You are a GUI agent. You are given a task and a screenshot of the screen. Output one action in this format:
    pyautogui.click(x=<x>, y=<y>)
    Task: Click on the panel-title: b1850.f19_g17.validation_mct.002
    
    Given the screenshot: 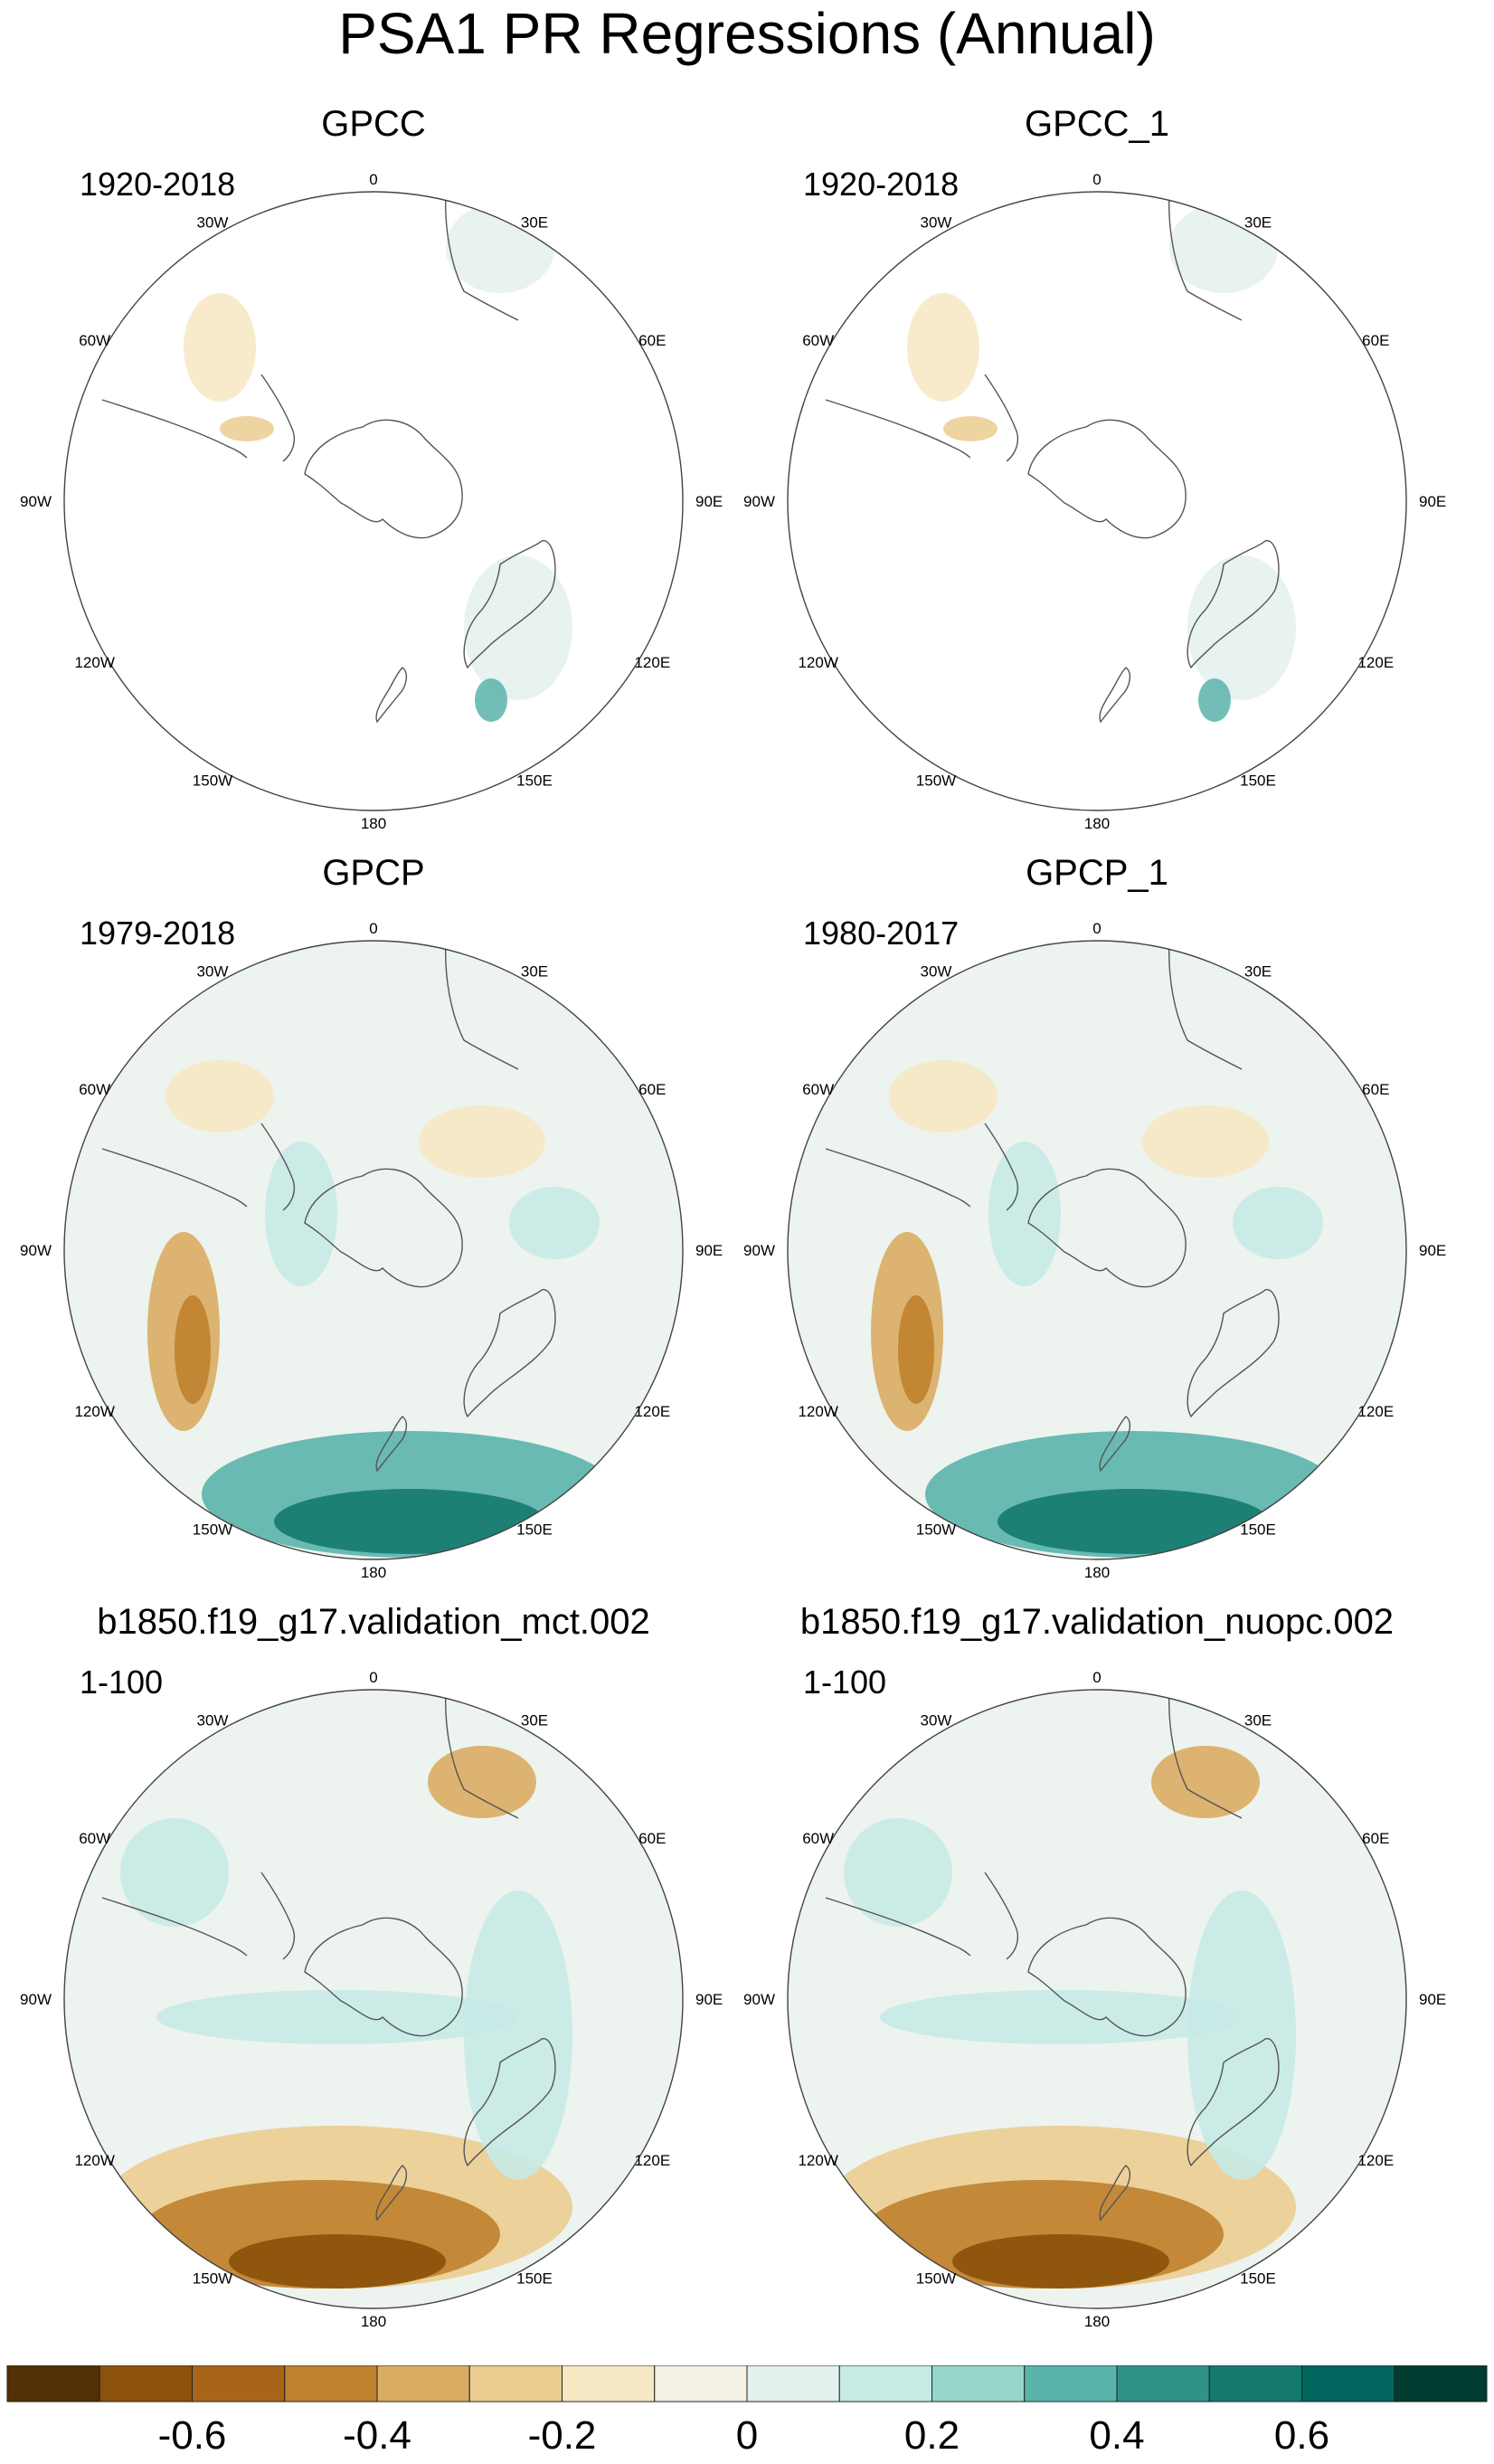 What is the action you would take?
    pyautogui.click(x=373, y=1622)
    